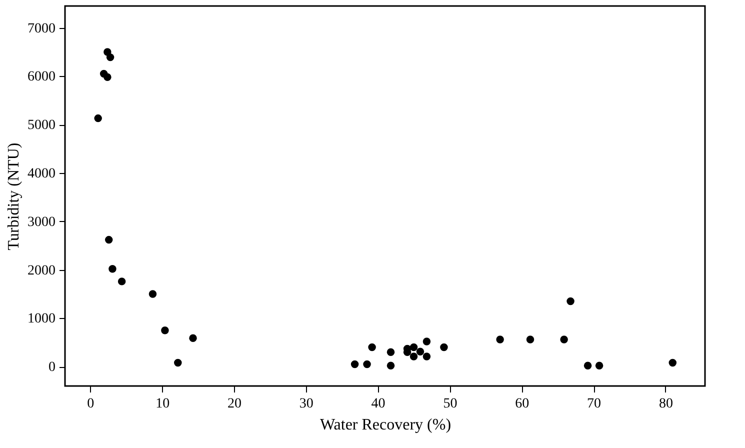  What do you see at coordinates (378, 404) in the screenshot?
I see `x-tick-label: 40` at bounding box center [378, 404].